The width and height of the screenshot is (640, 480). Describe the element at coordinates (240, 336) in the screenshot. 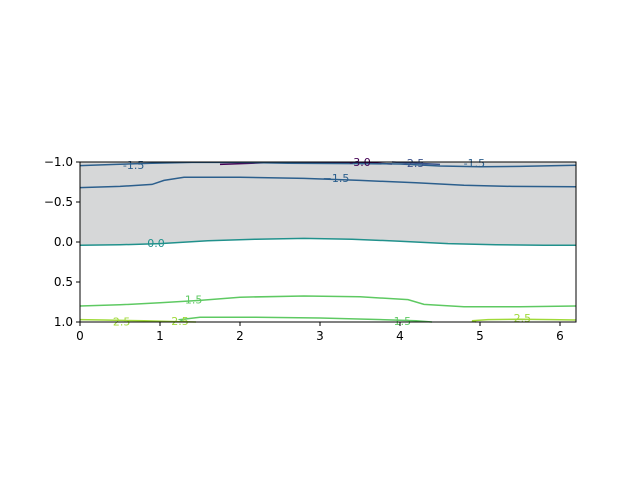

I see `x-tick-label: 2` at that location.